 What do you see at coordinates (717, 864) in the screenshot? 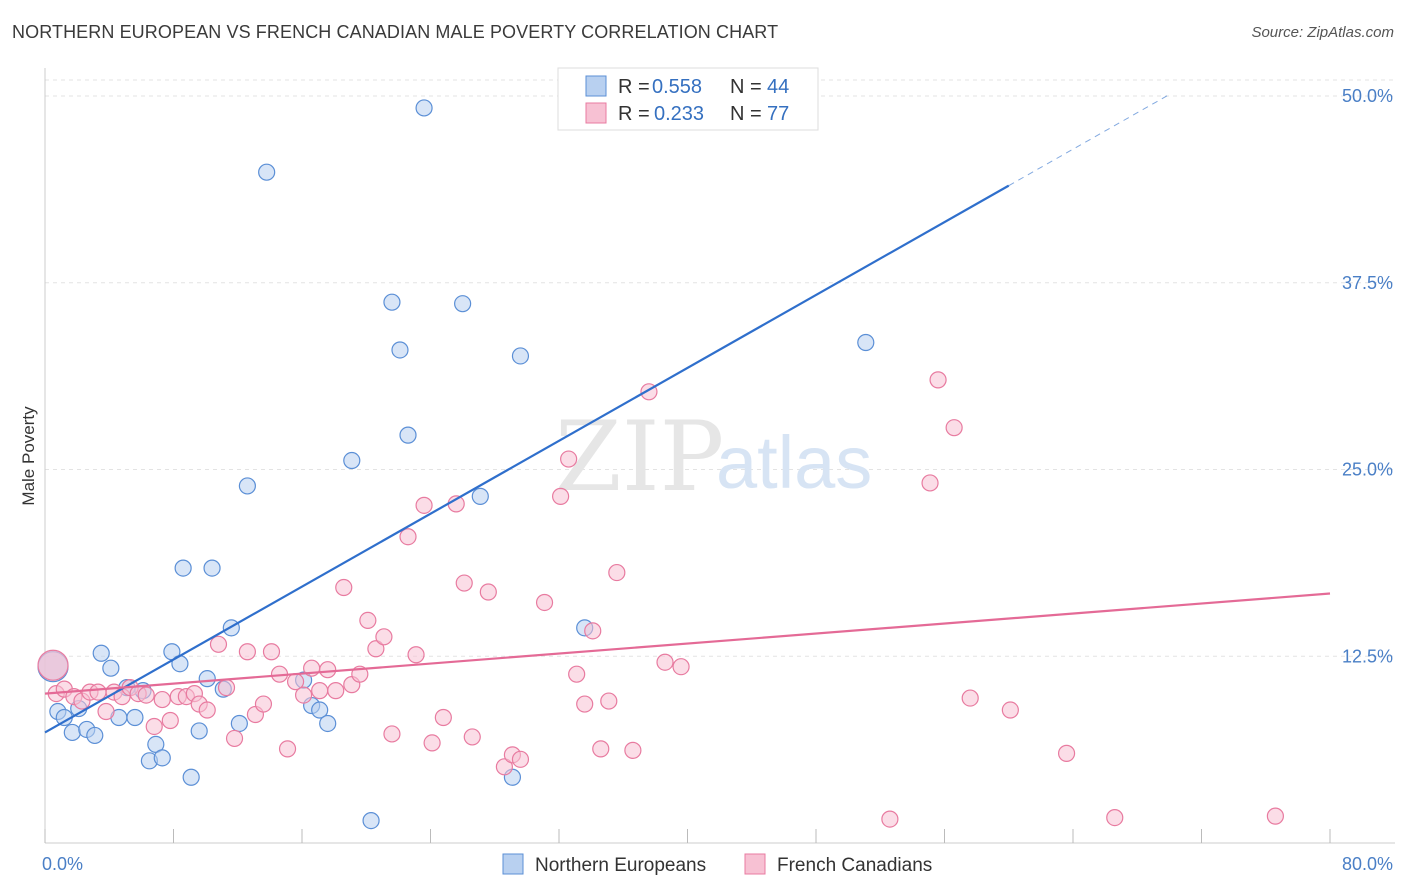
I see `series-legend: Northern Europeans French Canadians` at bounding box center [717, 864].